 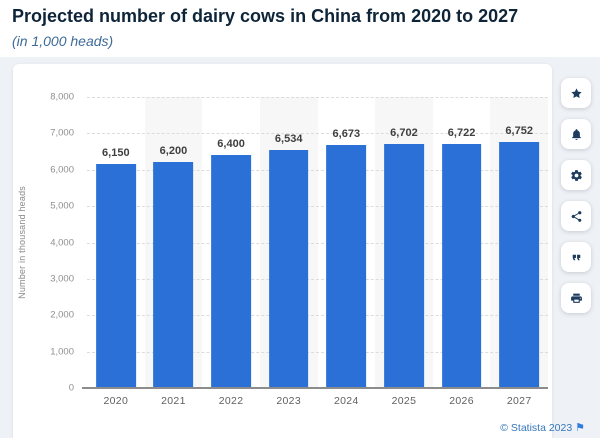 I want to click on y-tick-6000: 6,000, so click(x=62, y=170).